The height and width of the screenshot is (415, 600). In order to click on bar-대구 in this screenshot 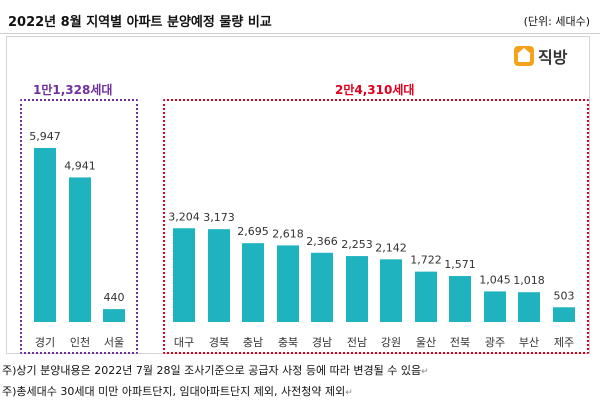, I will do `click(184, 275)`.